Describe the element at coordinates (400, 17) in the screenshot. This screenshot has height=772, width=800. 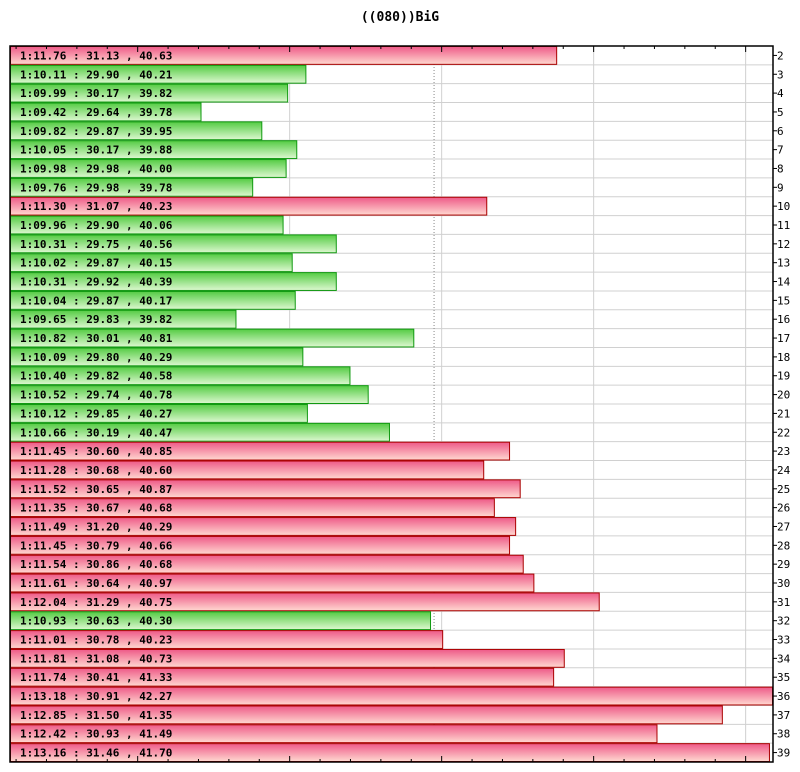
I see `chart-title: ((080))BiG` at that location.